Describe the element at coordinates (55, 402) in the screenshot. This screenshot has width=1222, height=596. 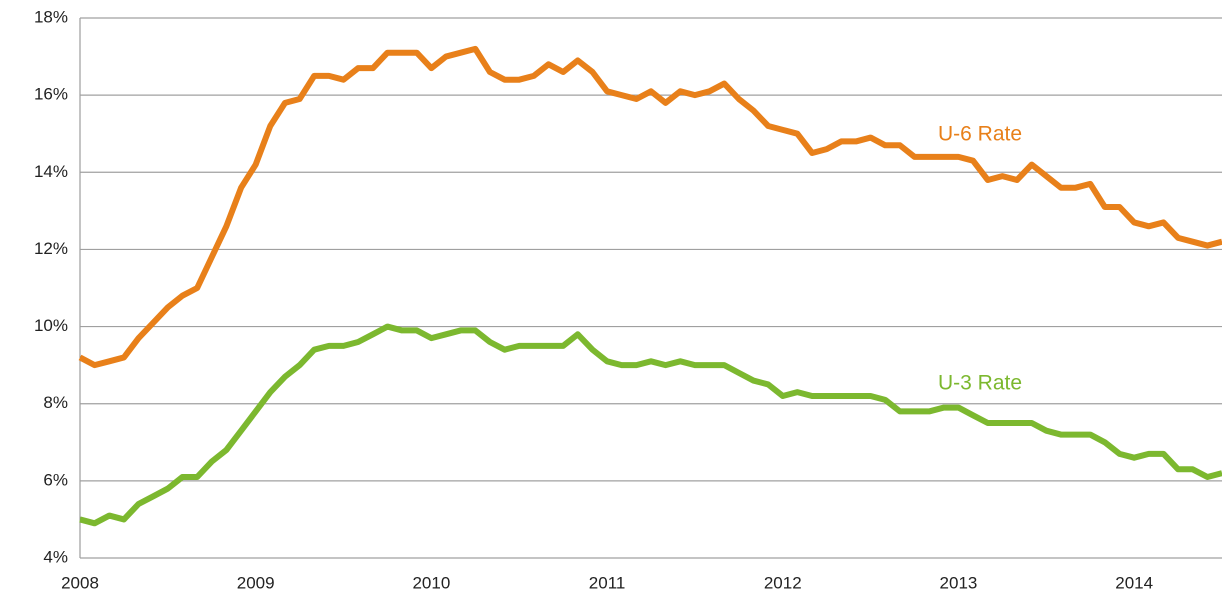
I see `y-tick-label: 8%` at that location.